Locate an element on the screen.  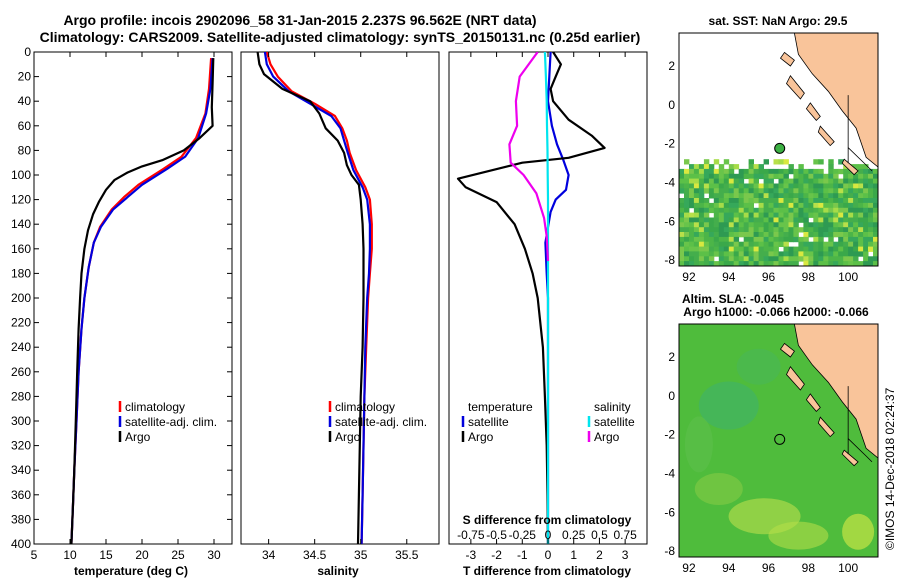
temperature-xtick-label: 30 is located at coordinates (214, 555).